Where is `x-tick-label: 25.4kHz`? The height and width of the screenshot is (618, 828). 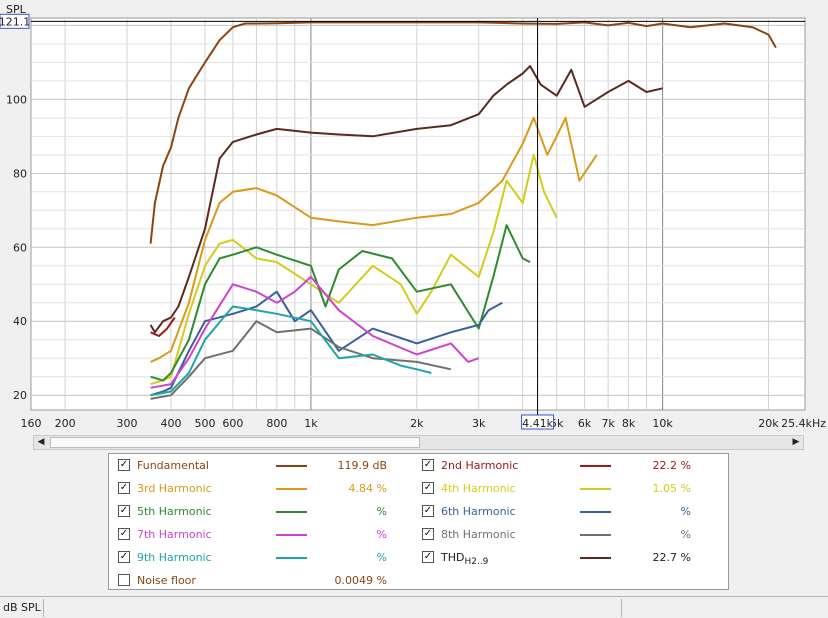 x-tick-label: 25.4kHz is located at coordinates (803, 423).